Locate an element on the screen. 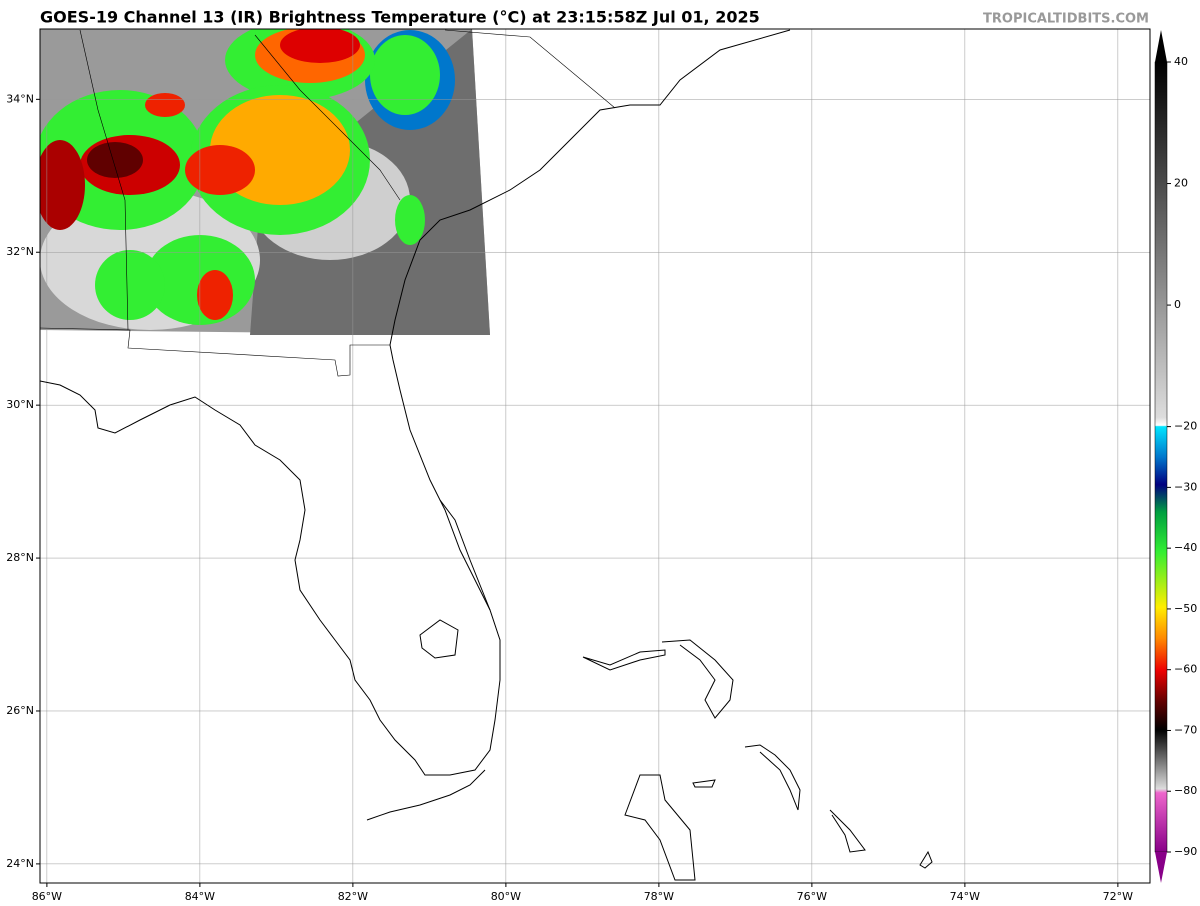  colorbar-tick-label: 40 is located at coordinates (1181, 61).